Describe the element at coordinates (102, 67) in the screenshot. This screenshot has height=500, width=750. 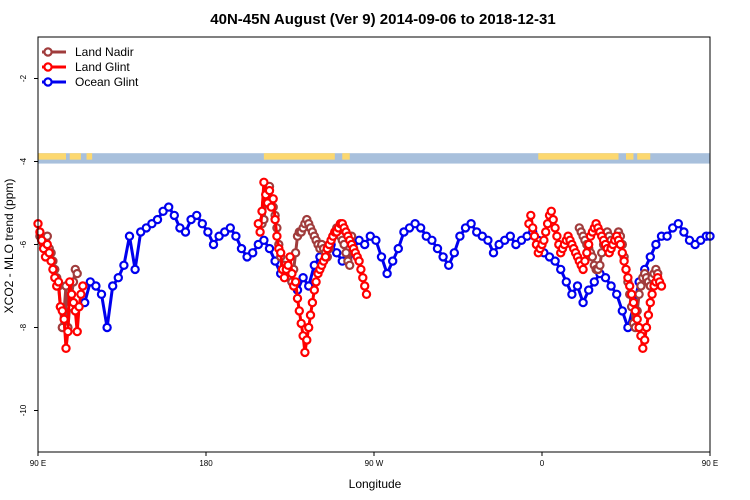
I see `legend-label: Land Glint` at that location.